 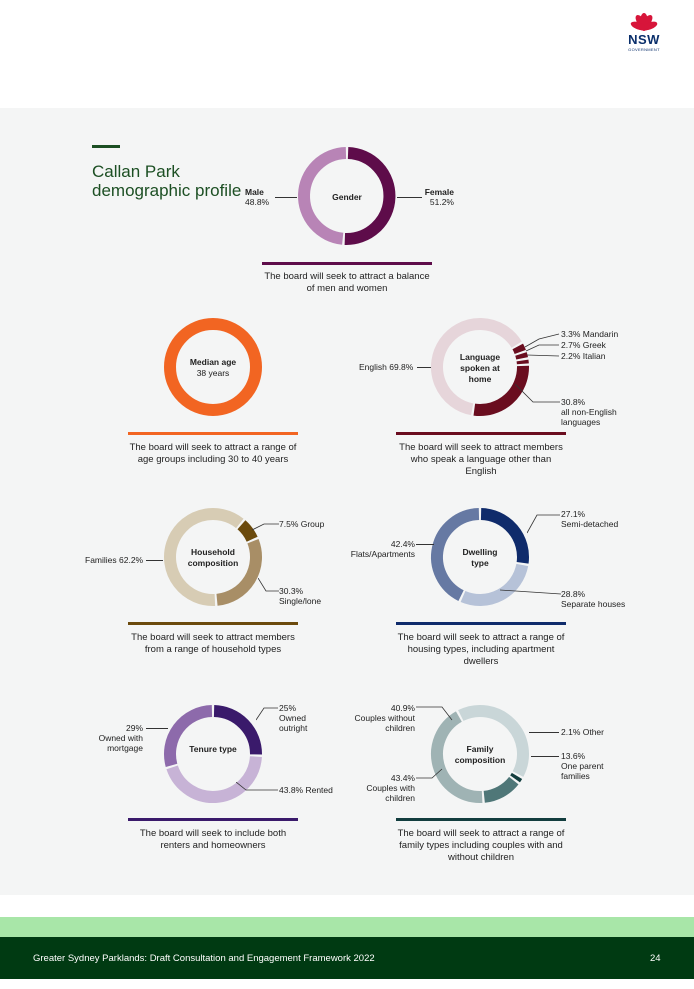 I want to click on tenure-donut-chart, so click(x=213, y=754).